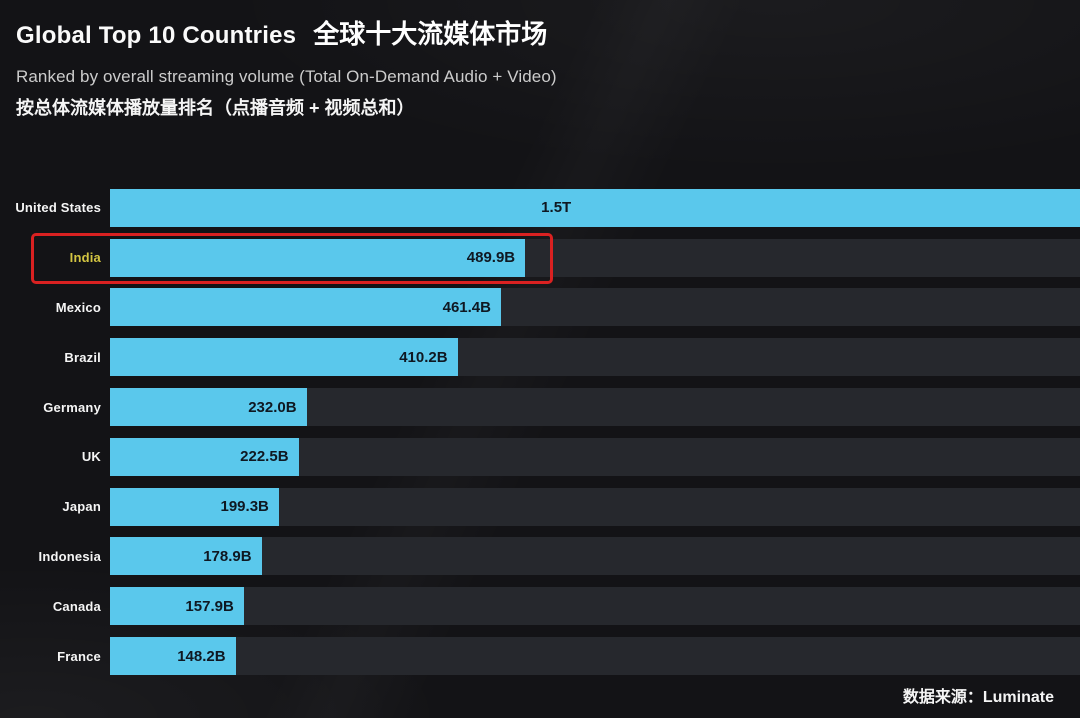 The width and height of the screenshot is (1080, 718). I want to click on bar-row: Indonesia 178.9B, so click(540, 557).